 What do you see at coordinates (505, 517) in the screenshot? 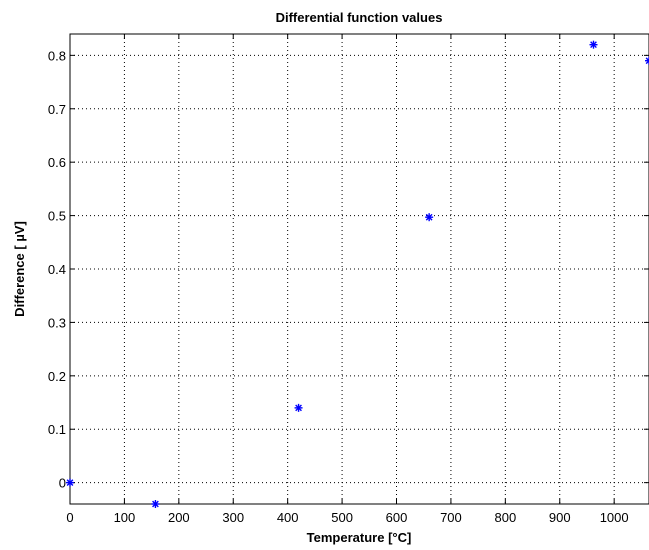
I see `x-tick-label: 800` at bounding box center [505, 517].